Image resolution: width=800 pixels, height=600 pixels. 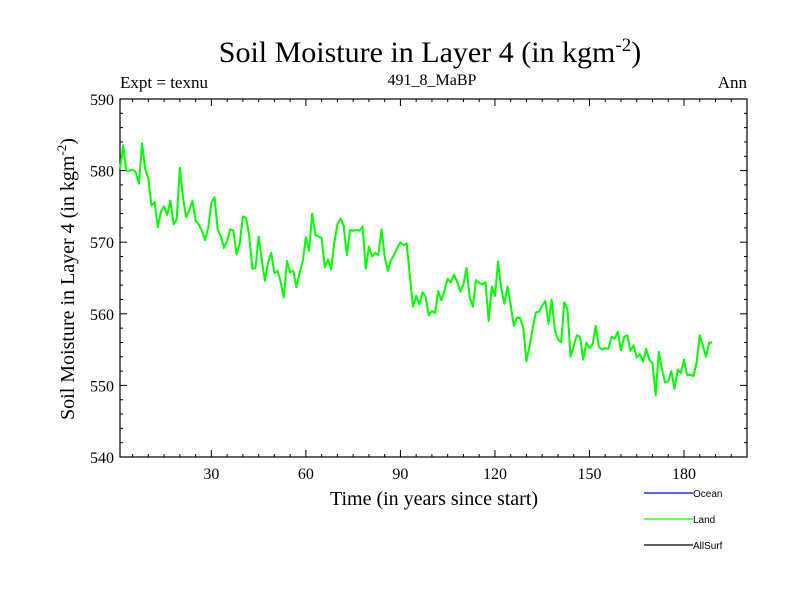 I want to click on y-tick-label: 590, so click(x=102, y=100).